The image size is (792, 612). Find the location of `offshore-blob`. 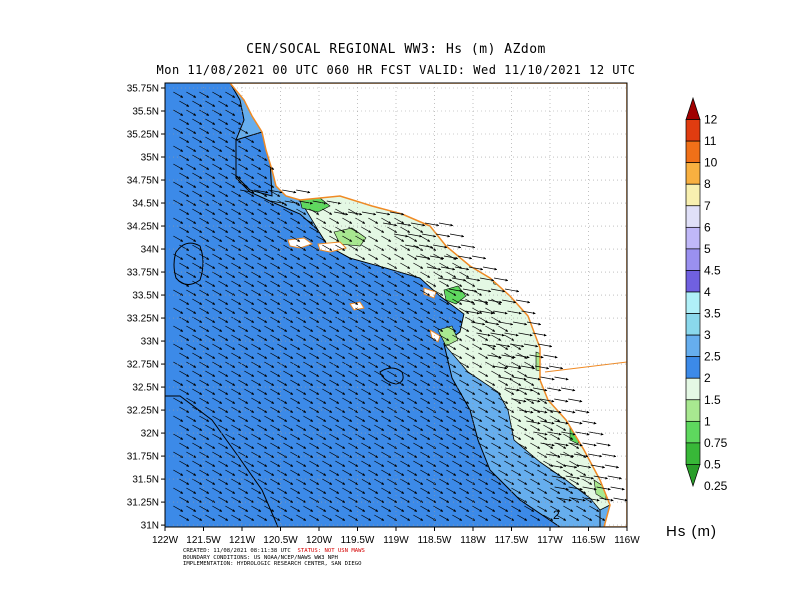

offshore-blob is located at coordinates (188, 263).